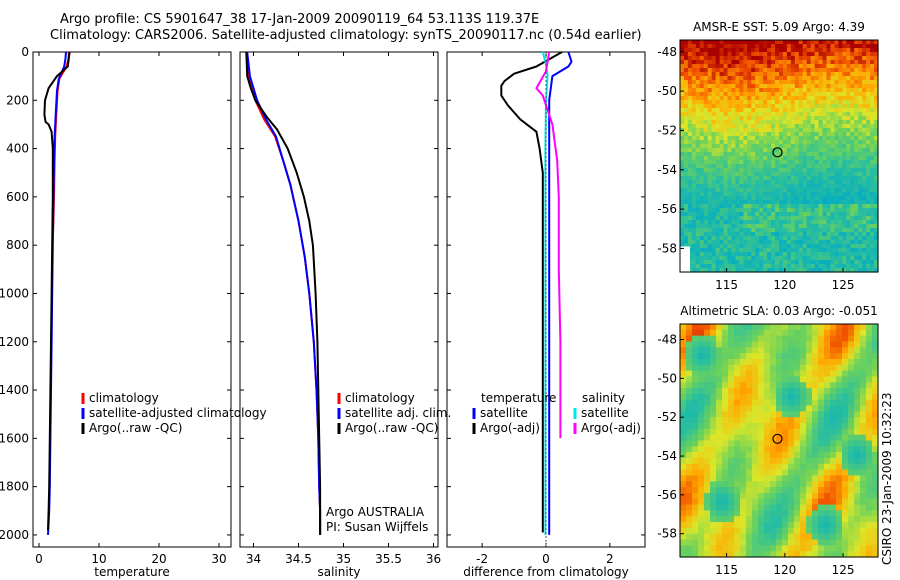  What do you see at coordinates (39, 559) in the screenshot?
I see `temperature-xtick-label: 0` at bounding box center [39, 559].